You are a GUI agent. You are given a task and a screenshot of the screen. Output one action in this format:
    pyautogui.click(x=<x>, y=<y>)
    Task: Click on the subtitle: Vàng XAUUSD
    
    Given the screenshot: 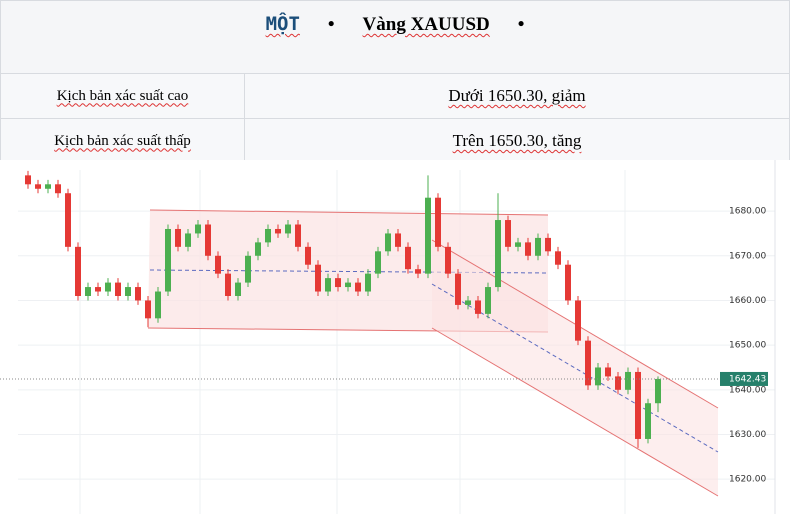 What is the action you would take?
    pyautogui.click(x=426, y=24)
    